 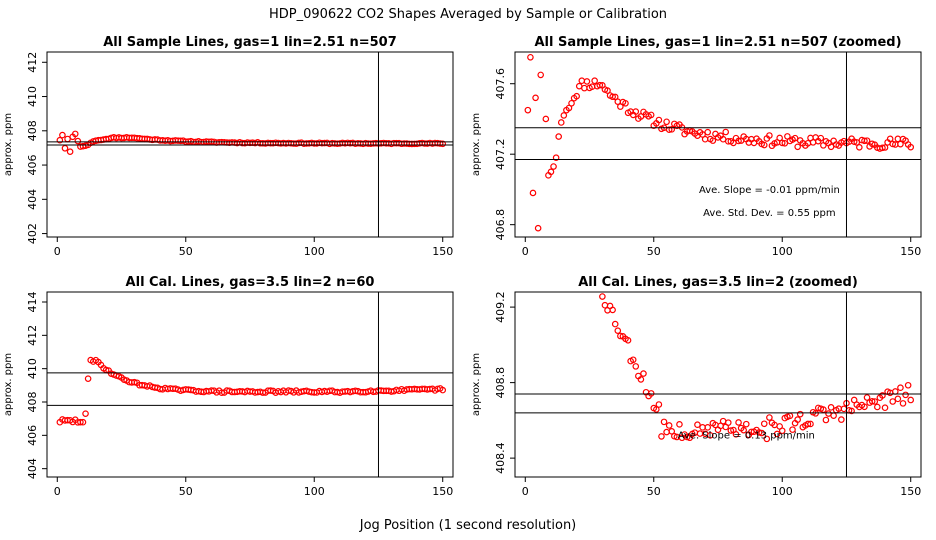 I want to click on annotation: Ave. Slope = 0.13 ppm/min, so click(x=746, y=435).